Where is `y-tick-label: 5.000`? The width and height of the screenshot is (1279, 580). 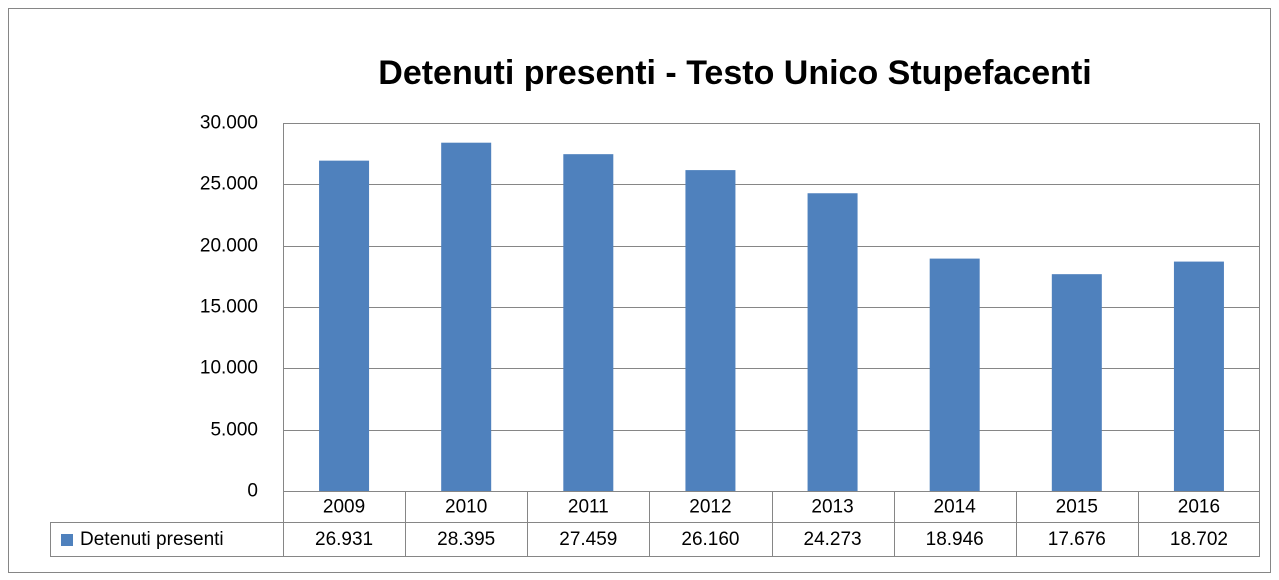
y-tick-label: 5.000 is located at coordinates (234, 430).